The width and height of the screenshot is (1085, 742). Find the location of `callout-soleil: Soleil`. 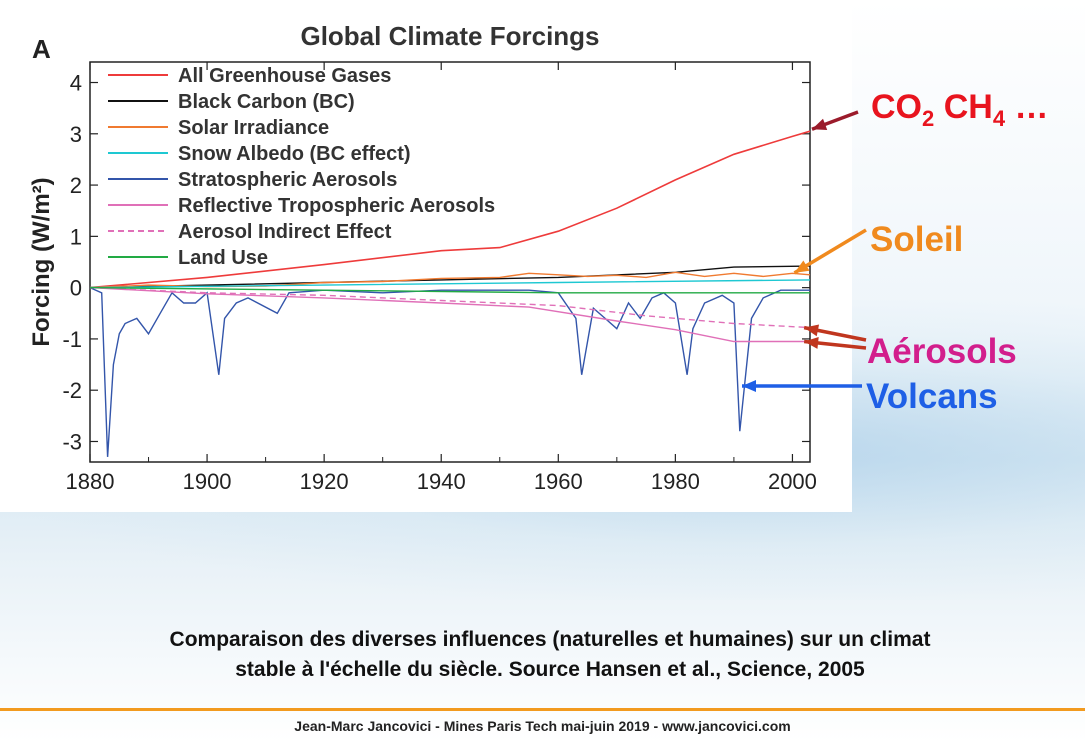

callout-soleil: Soleil is located at coordinates (917, 239).